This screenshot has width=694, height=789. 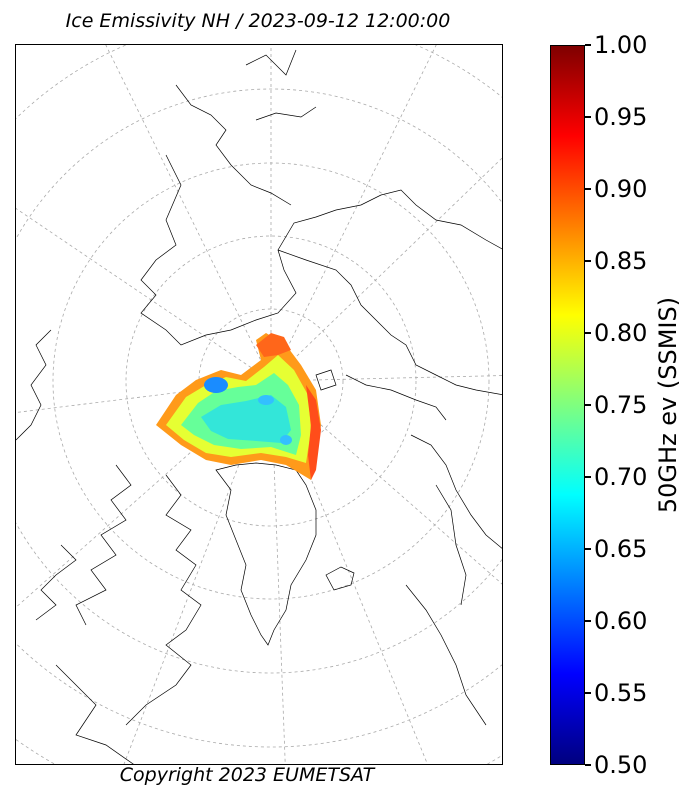 What do you see at coordinates (621, 621) in the screenshot?
I see `colorbar-tick-label: 0.60` at bounding box center [621, 621].